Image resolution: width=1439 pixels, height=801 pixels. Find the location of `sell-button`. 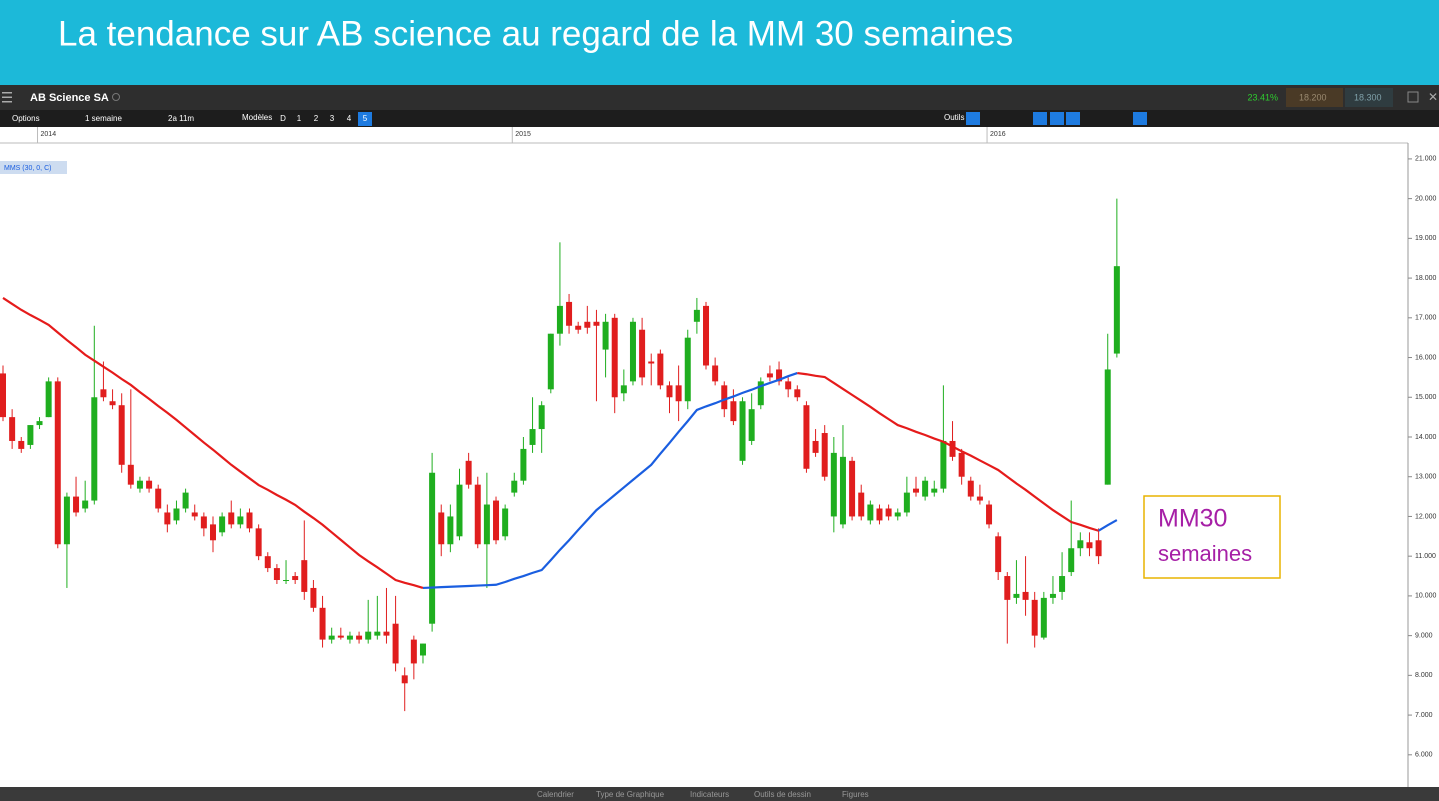

sell-button is located at coordinates (1314, 97).